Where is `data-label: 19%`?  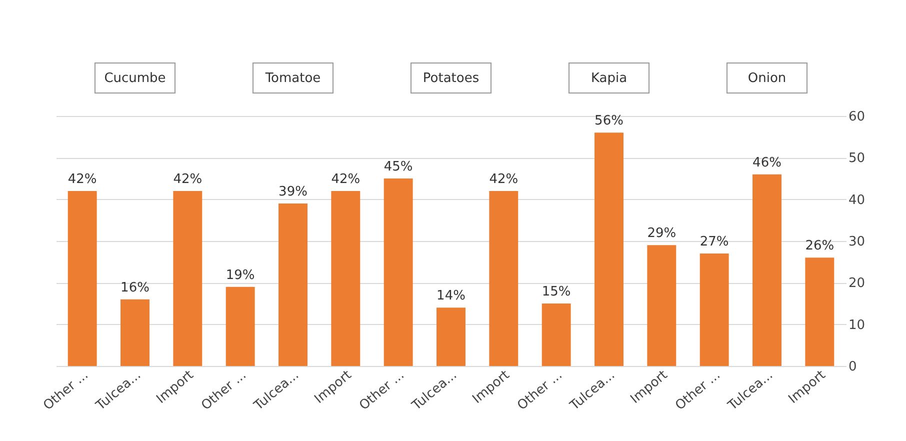 data-label: 19% is located at coordinates (240, 275).